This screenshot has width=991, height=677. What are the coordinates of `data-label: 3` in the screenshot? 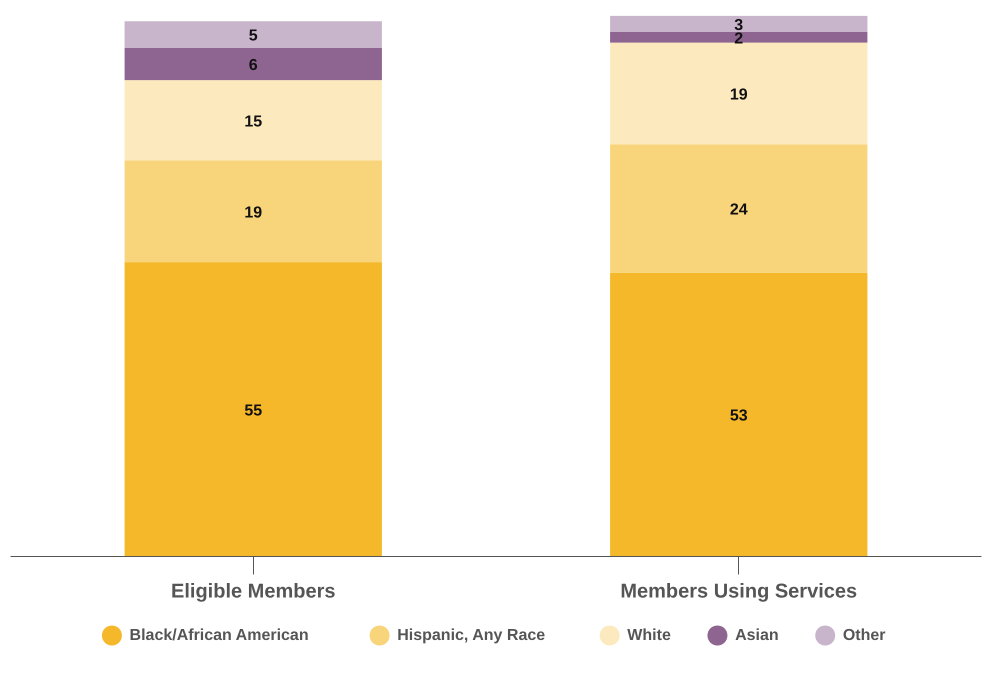 It's located at (739, 25).